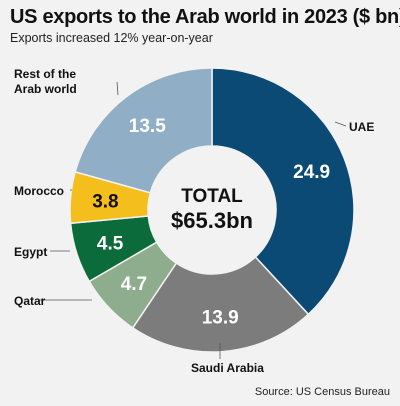 The height and width of the screenshot is (406, 400). I want to click on category-label-egypt: Egypt, so click(30, 252).